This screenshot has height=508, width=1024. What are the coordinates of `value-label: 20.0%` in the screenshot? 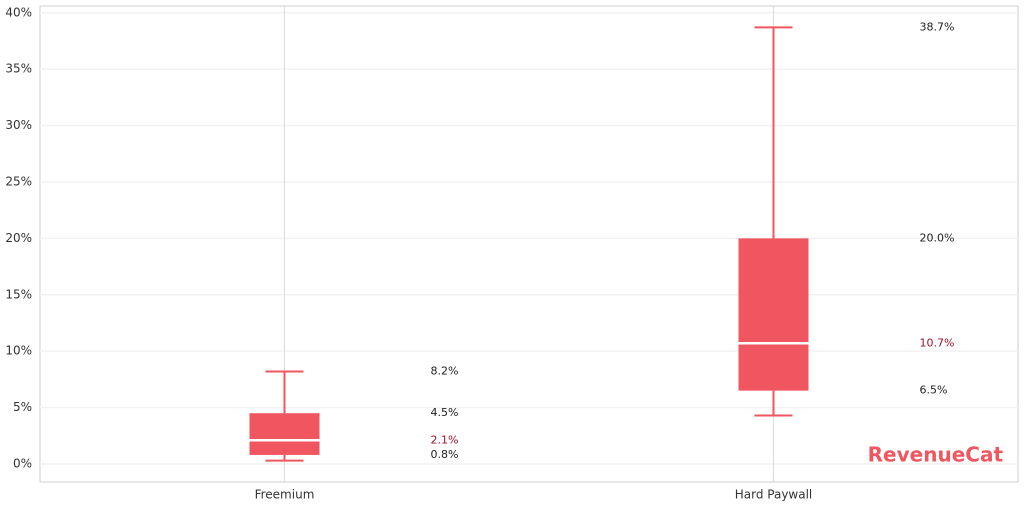 It's located at (937, 237).